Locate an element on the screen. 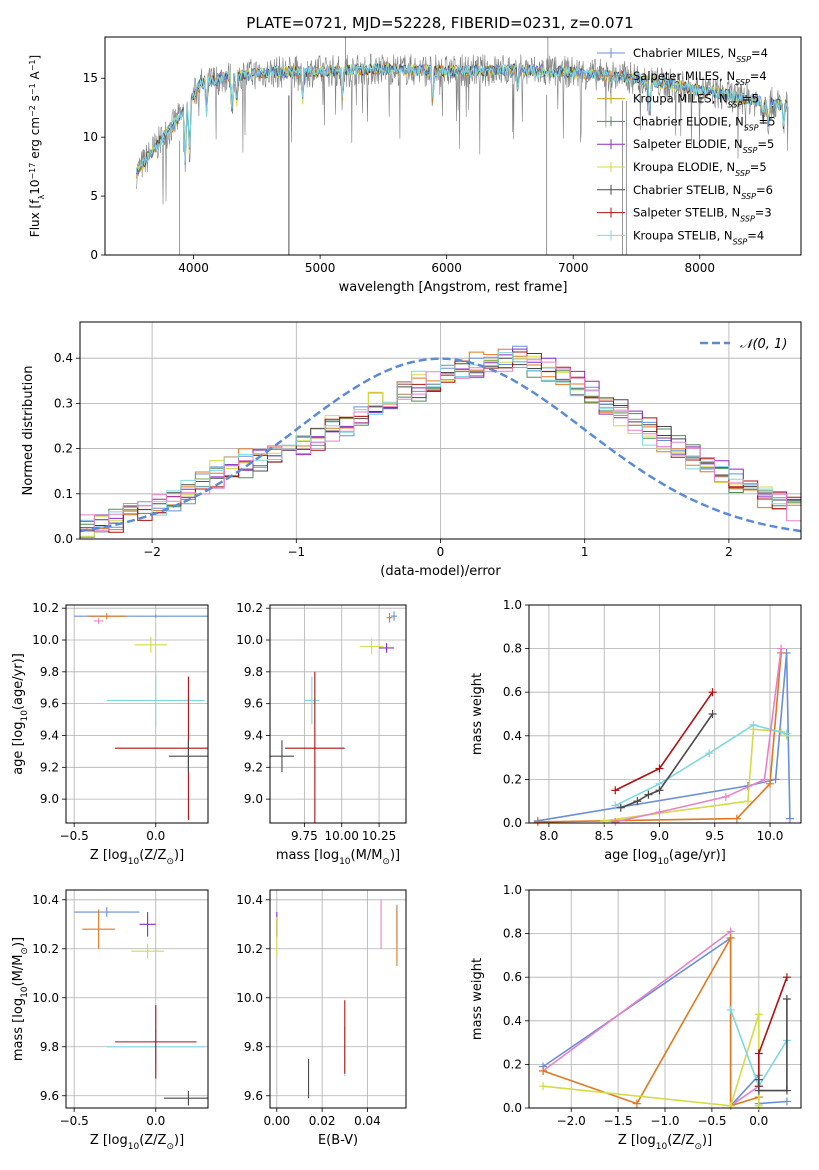  legend-label-suffix: =3 is located at coordinates (763, 213).